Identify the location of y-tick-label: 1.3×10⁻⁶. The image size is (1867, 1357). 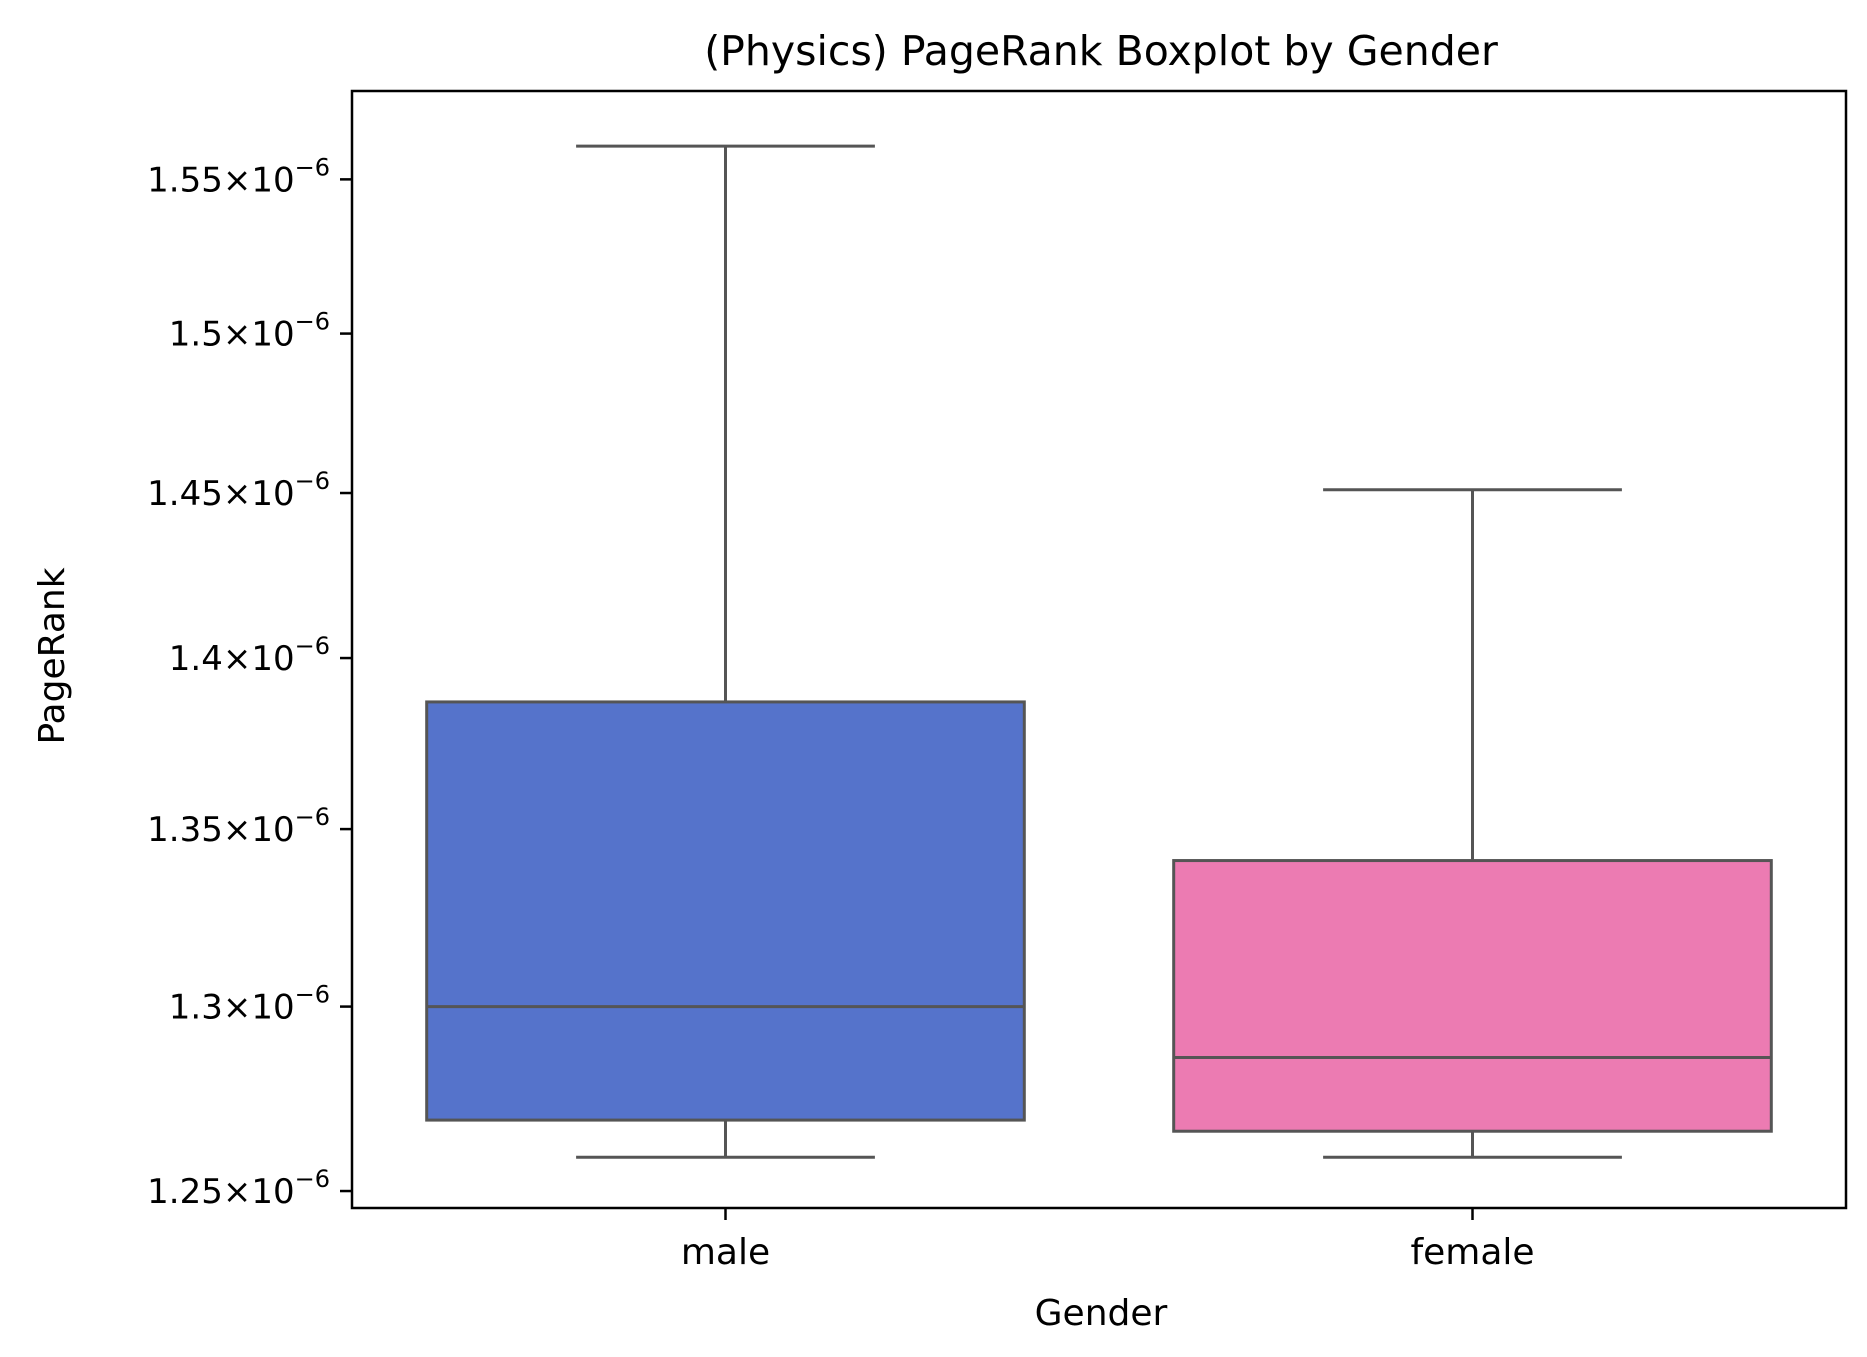
(249, 1004).